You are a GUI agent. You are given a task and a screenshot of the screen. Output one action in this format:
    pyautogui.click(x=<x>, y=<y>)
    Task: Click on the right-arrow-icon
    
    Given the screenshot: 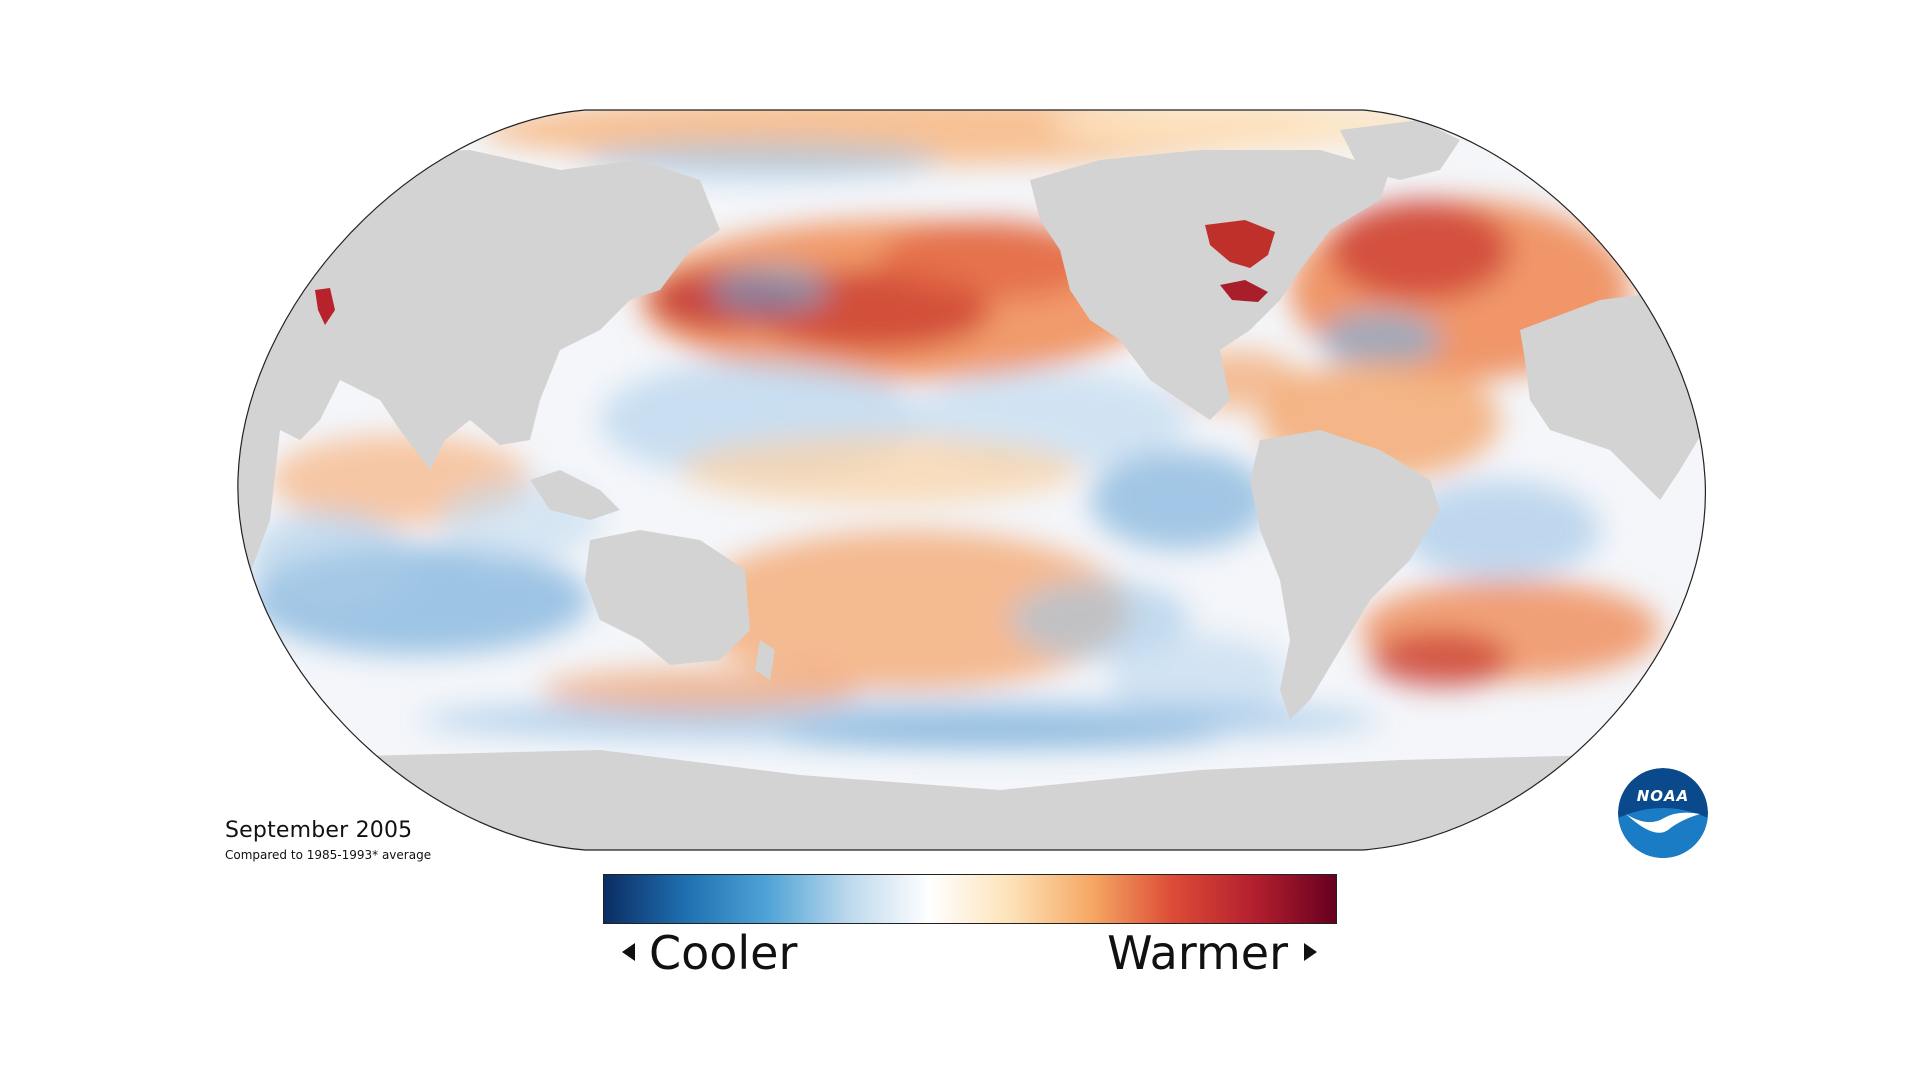 What is the action you would take?
    pyautogui.click(x=1310, y=952)
    